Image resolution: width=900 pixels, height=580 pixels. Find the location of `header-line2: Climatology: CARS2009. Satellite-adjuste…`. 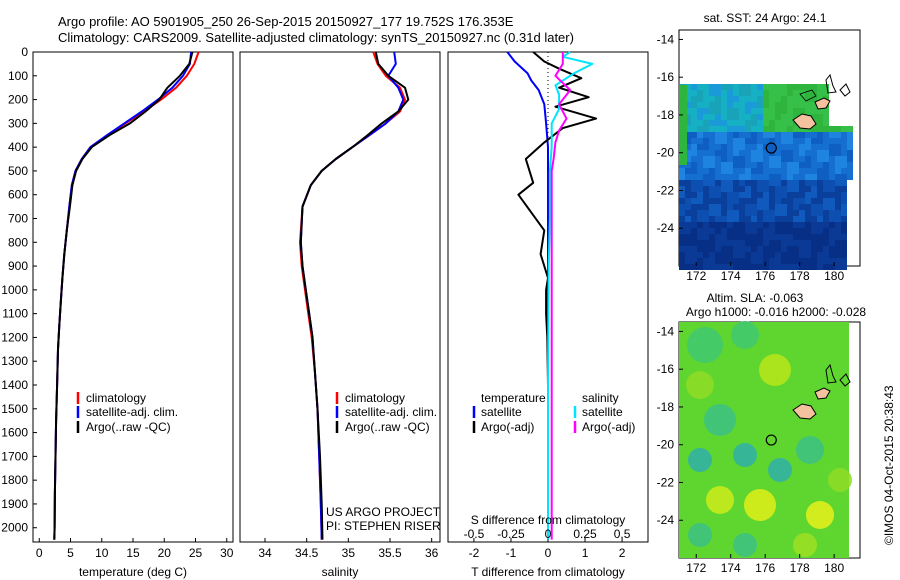

header-line2: Climatology: CARS2009. Satellite-adjuste… is located at coordinates (316, 37).